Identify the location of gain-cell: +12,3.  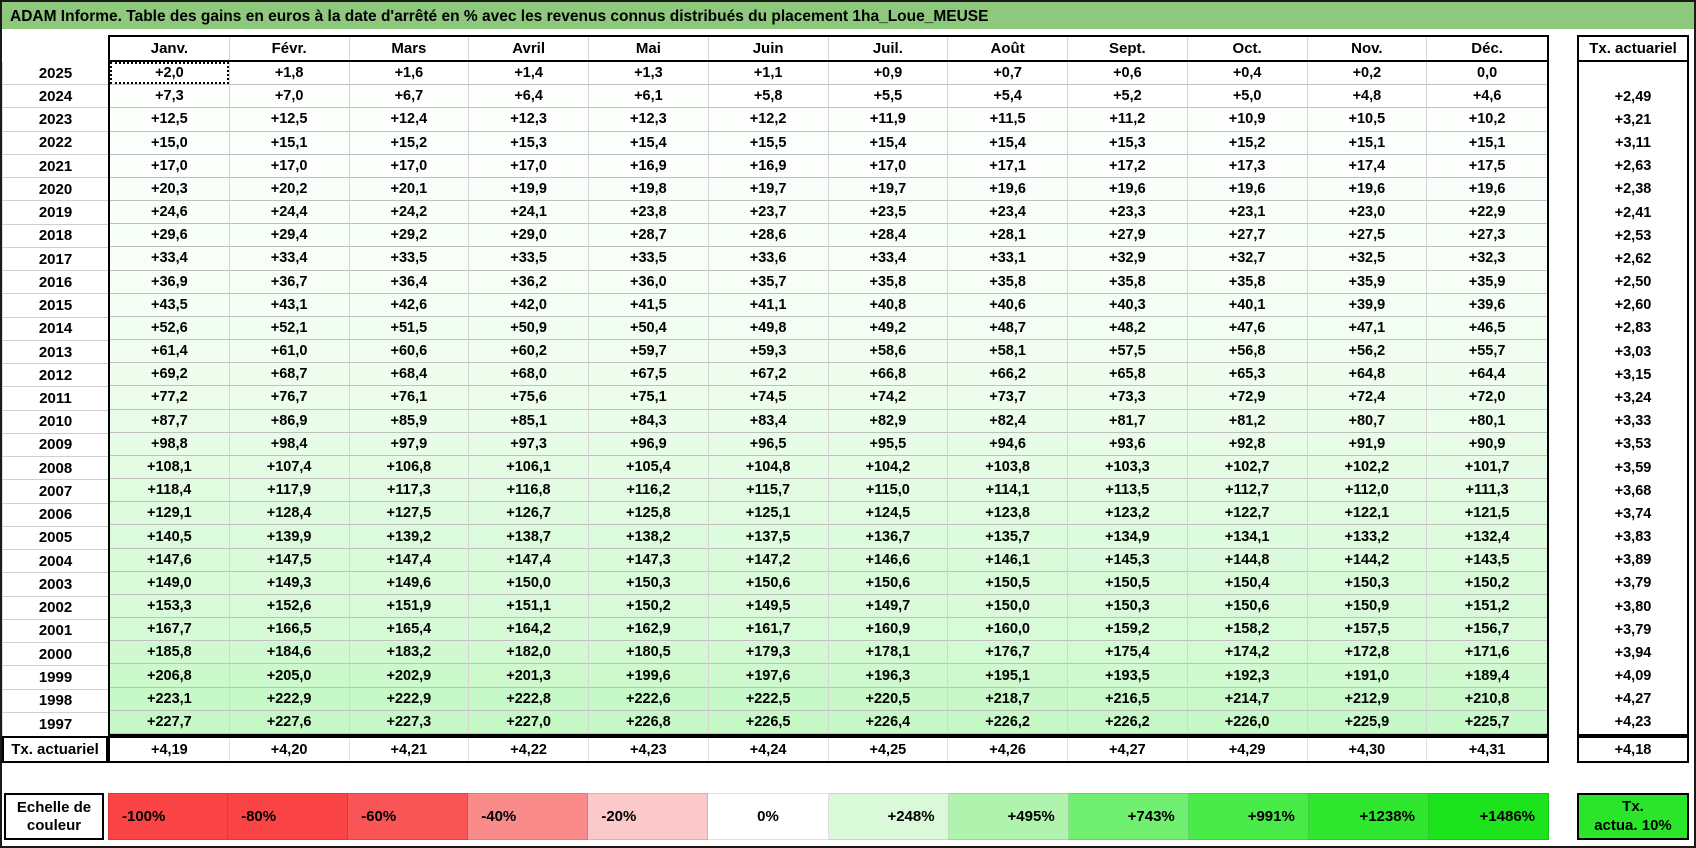
(529, 120).